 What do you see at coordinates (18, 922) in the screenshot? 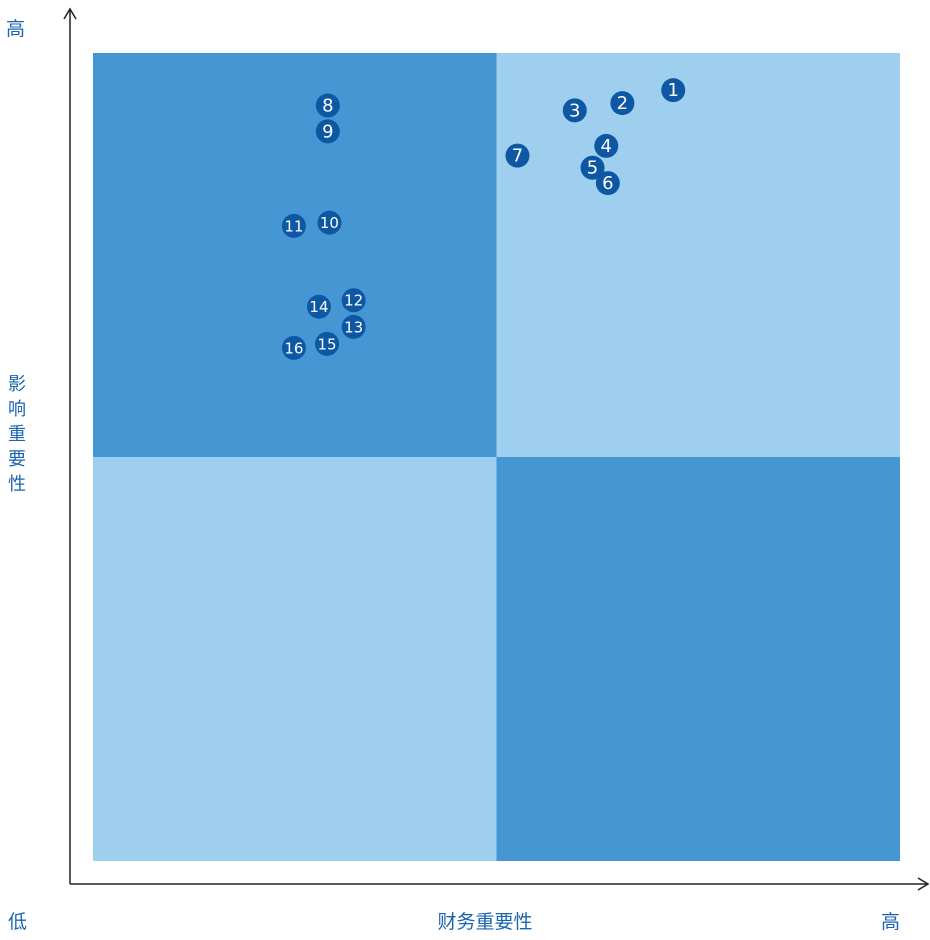
I see `x-axis-low-label: 低` at bounding box center [18, 922].